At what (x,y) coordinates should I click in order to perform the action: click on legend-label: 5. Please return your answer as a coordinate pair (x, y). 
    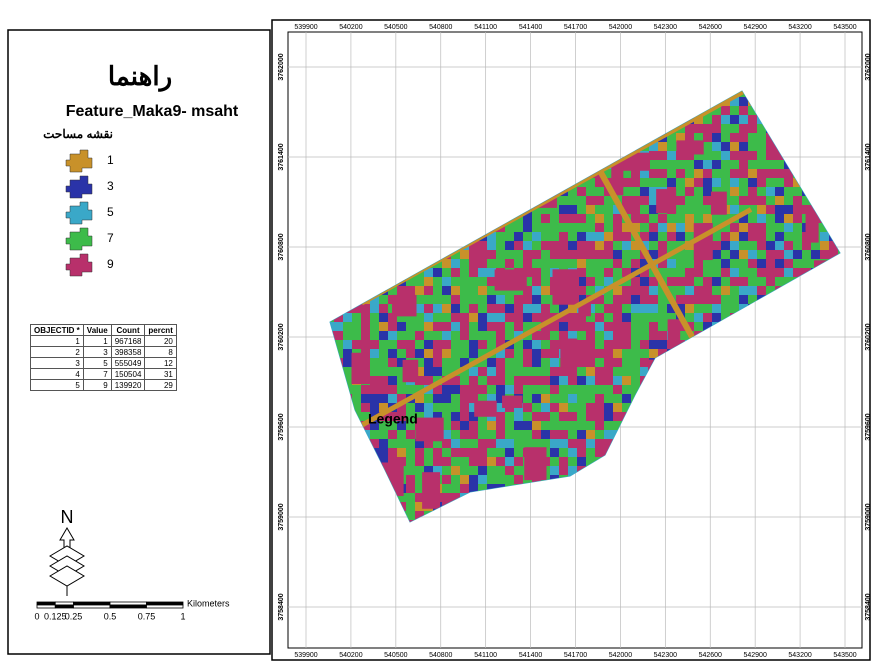
    Looking at the image, I should click on (110, 212).